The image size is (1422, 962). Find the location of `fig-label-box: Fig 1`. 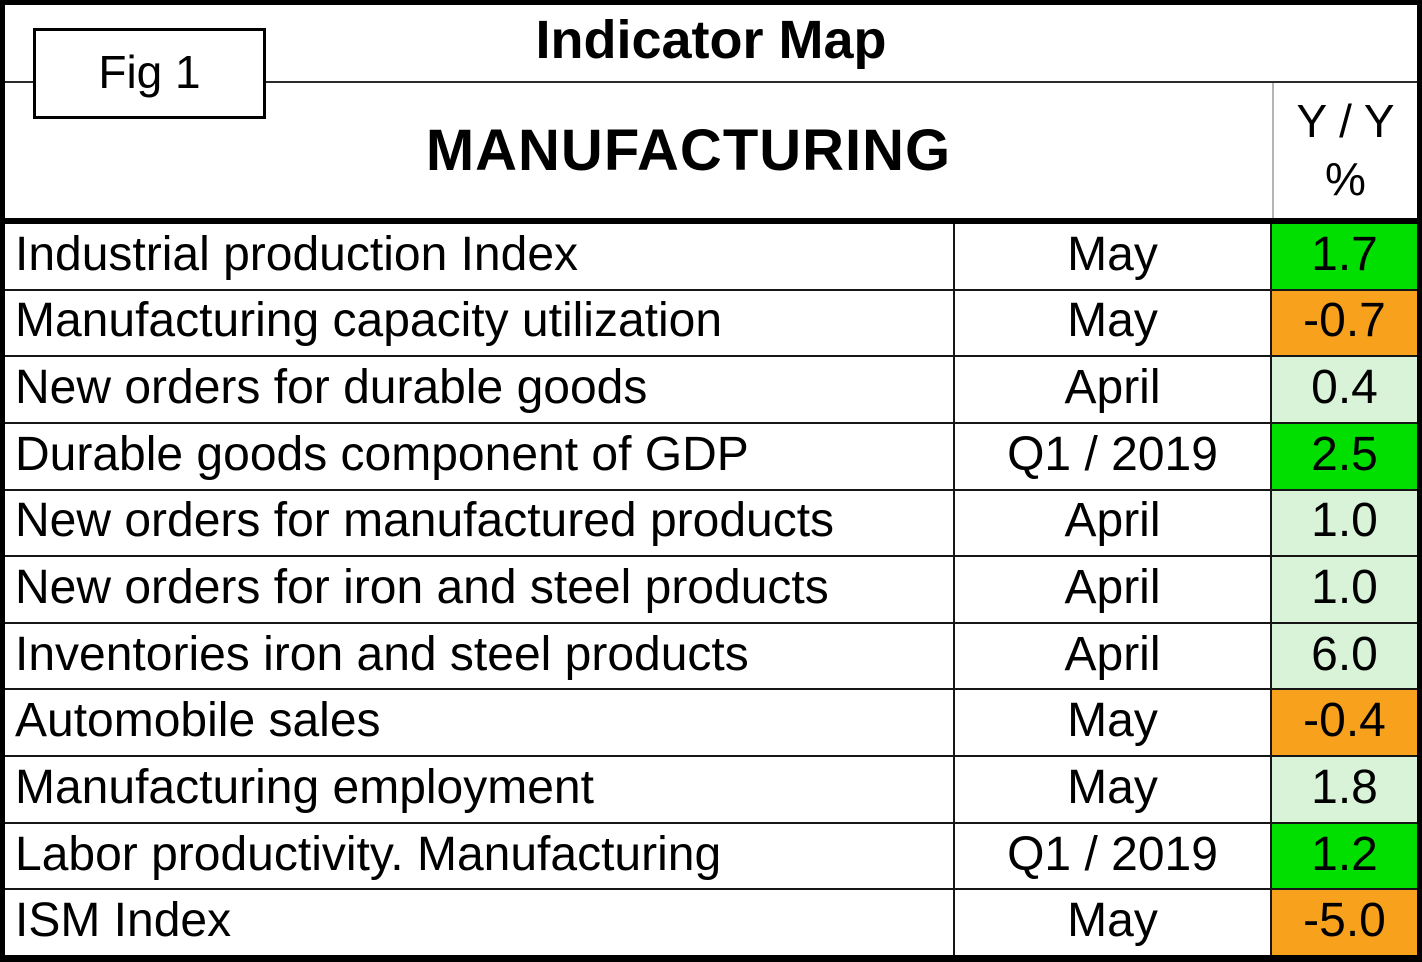

fig-label-box: Fig 1 is located at coordinates (149, 73).